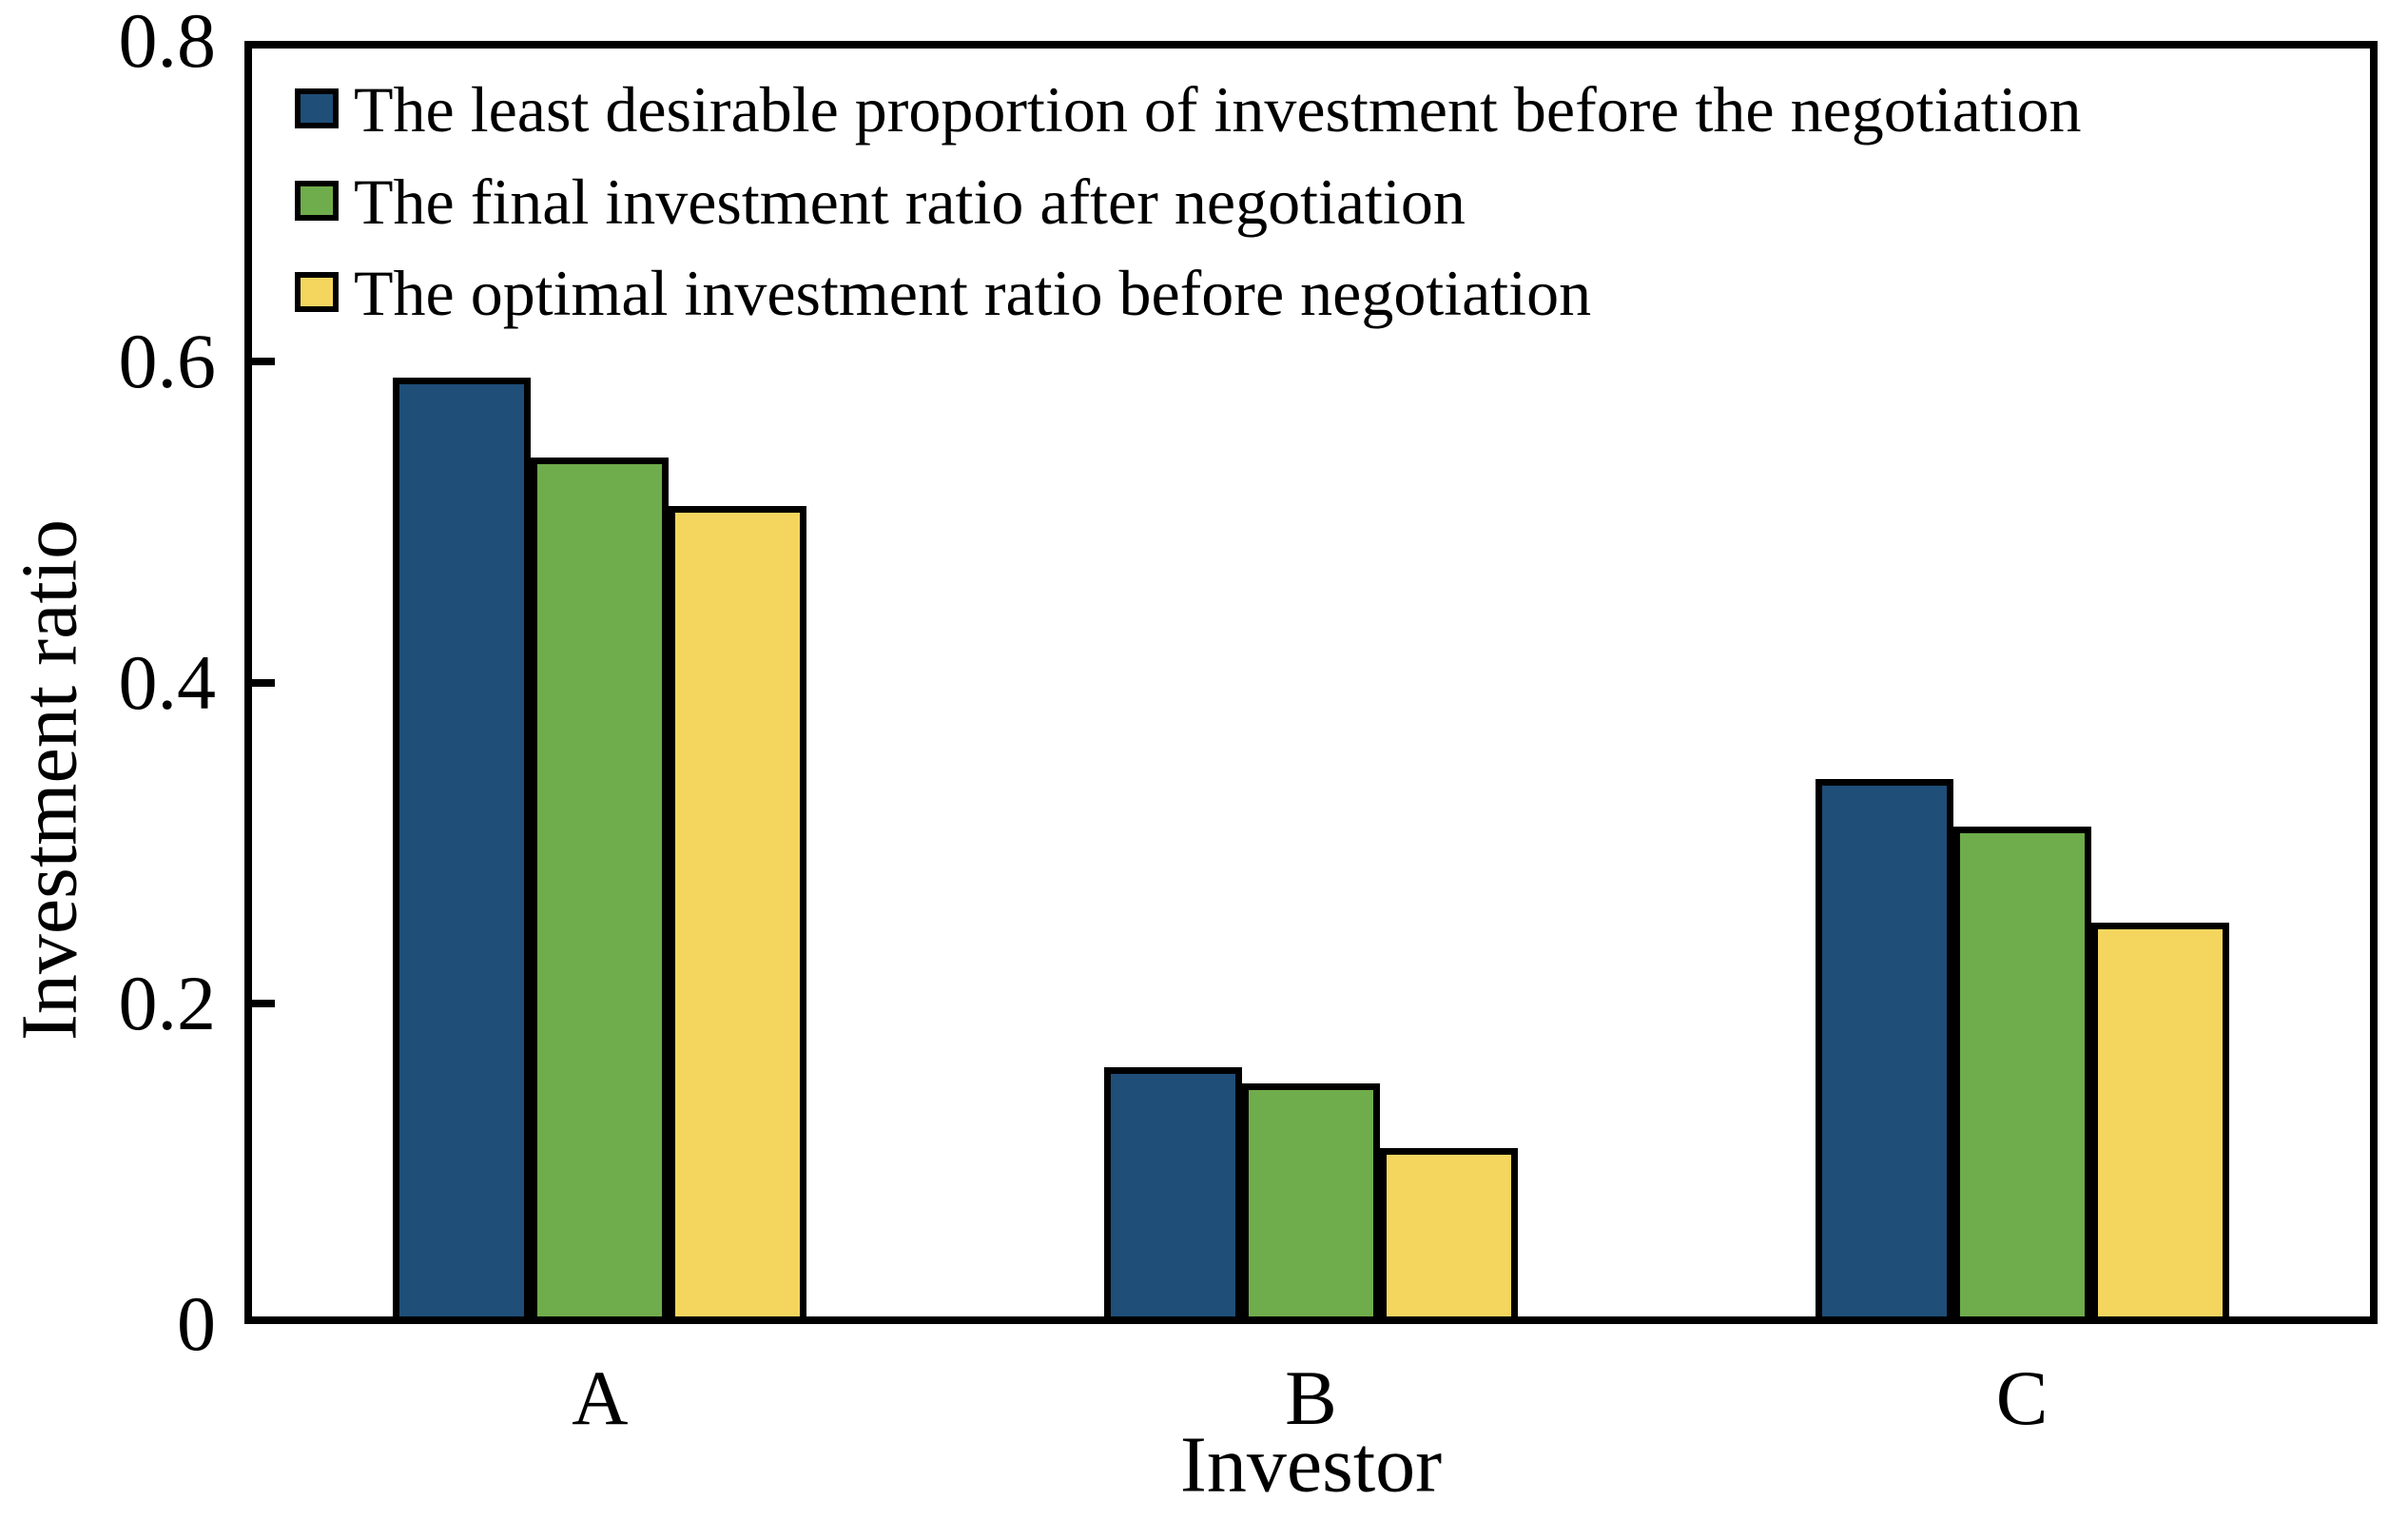 The width and height of the screenshot is (2408, 1520). Describe the element at coordinates (2159, 1123) in the screenshot. I see `bar-C-series3` at that location.